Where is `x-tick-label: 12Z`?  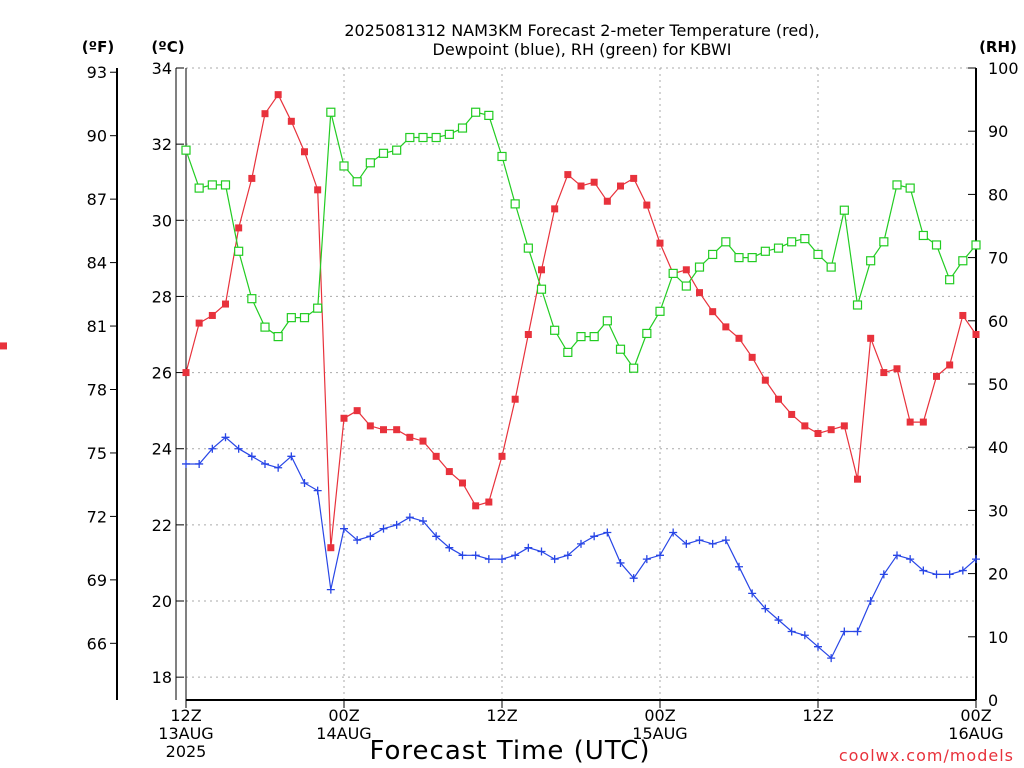 x-tick-label: 12Z is located at coordinates (501, 715).